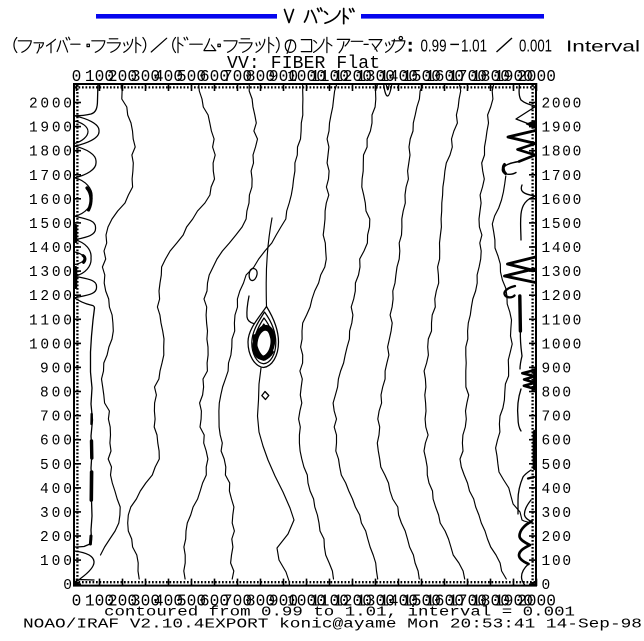 The image size is (644, 641). Describe the element at coordinates (603, 46) in the screenshot. I see `svg-text: Interval` at that location.